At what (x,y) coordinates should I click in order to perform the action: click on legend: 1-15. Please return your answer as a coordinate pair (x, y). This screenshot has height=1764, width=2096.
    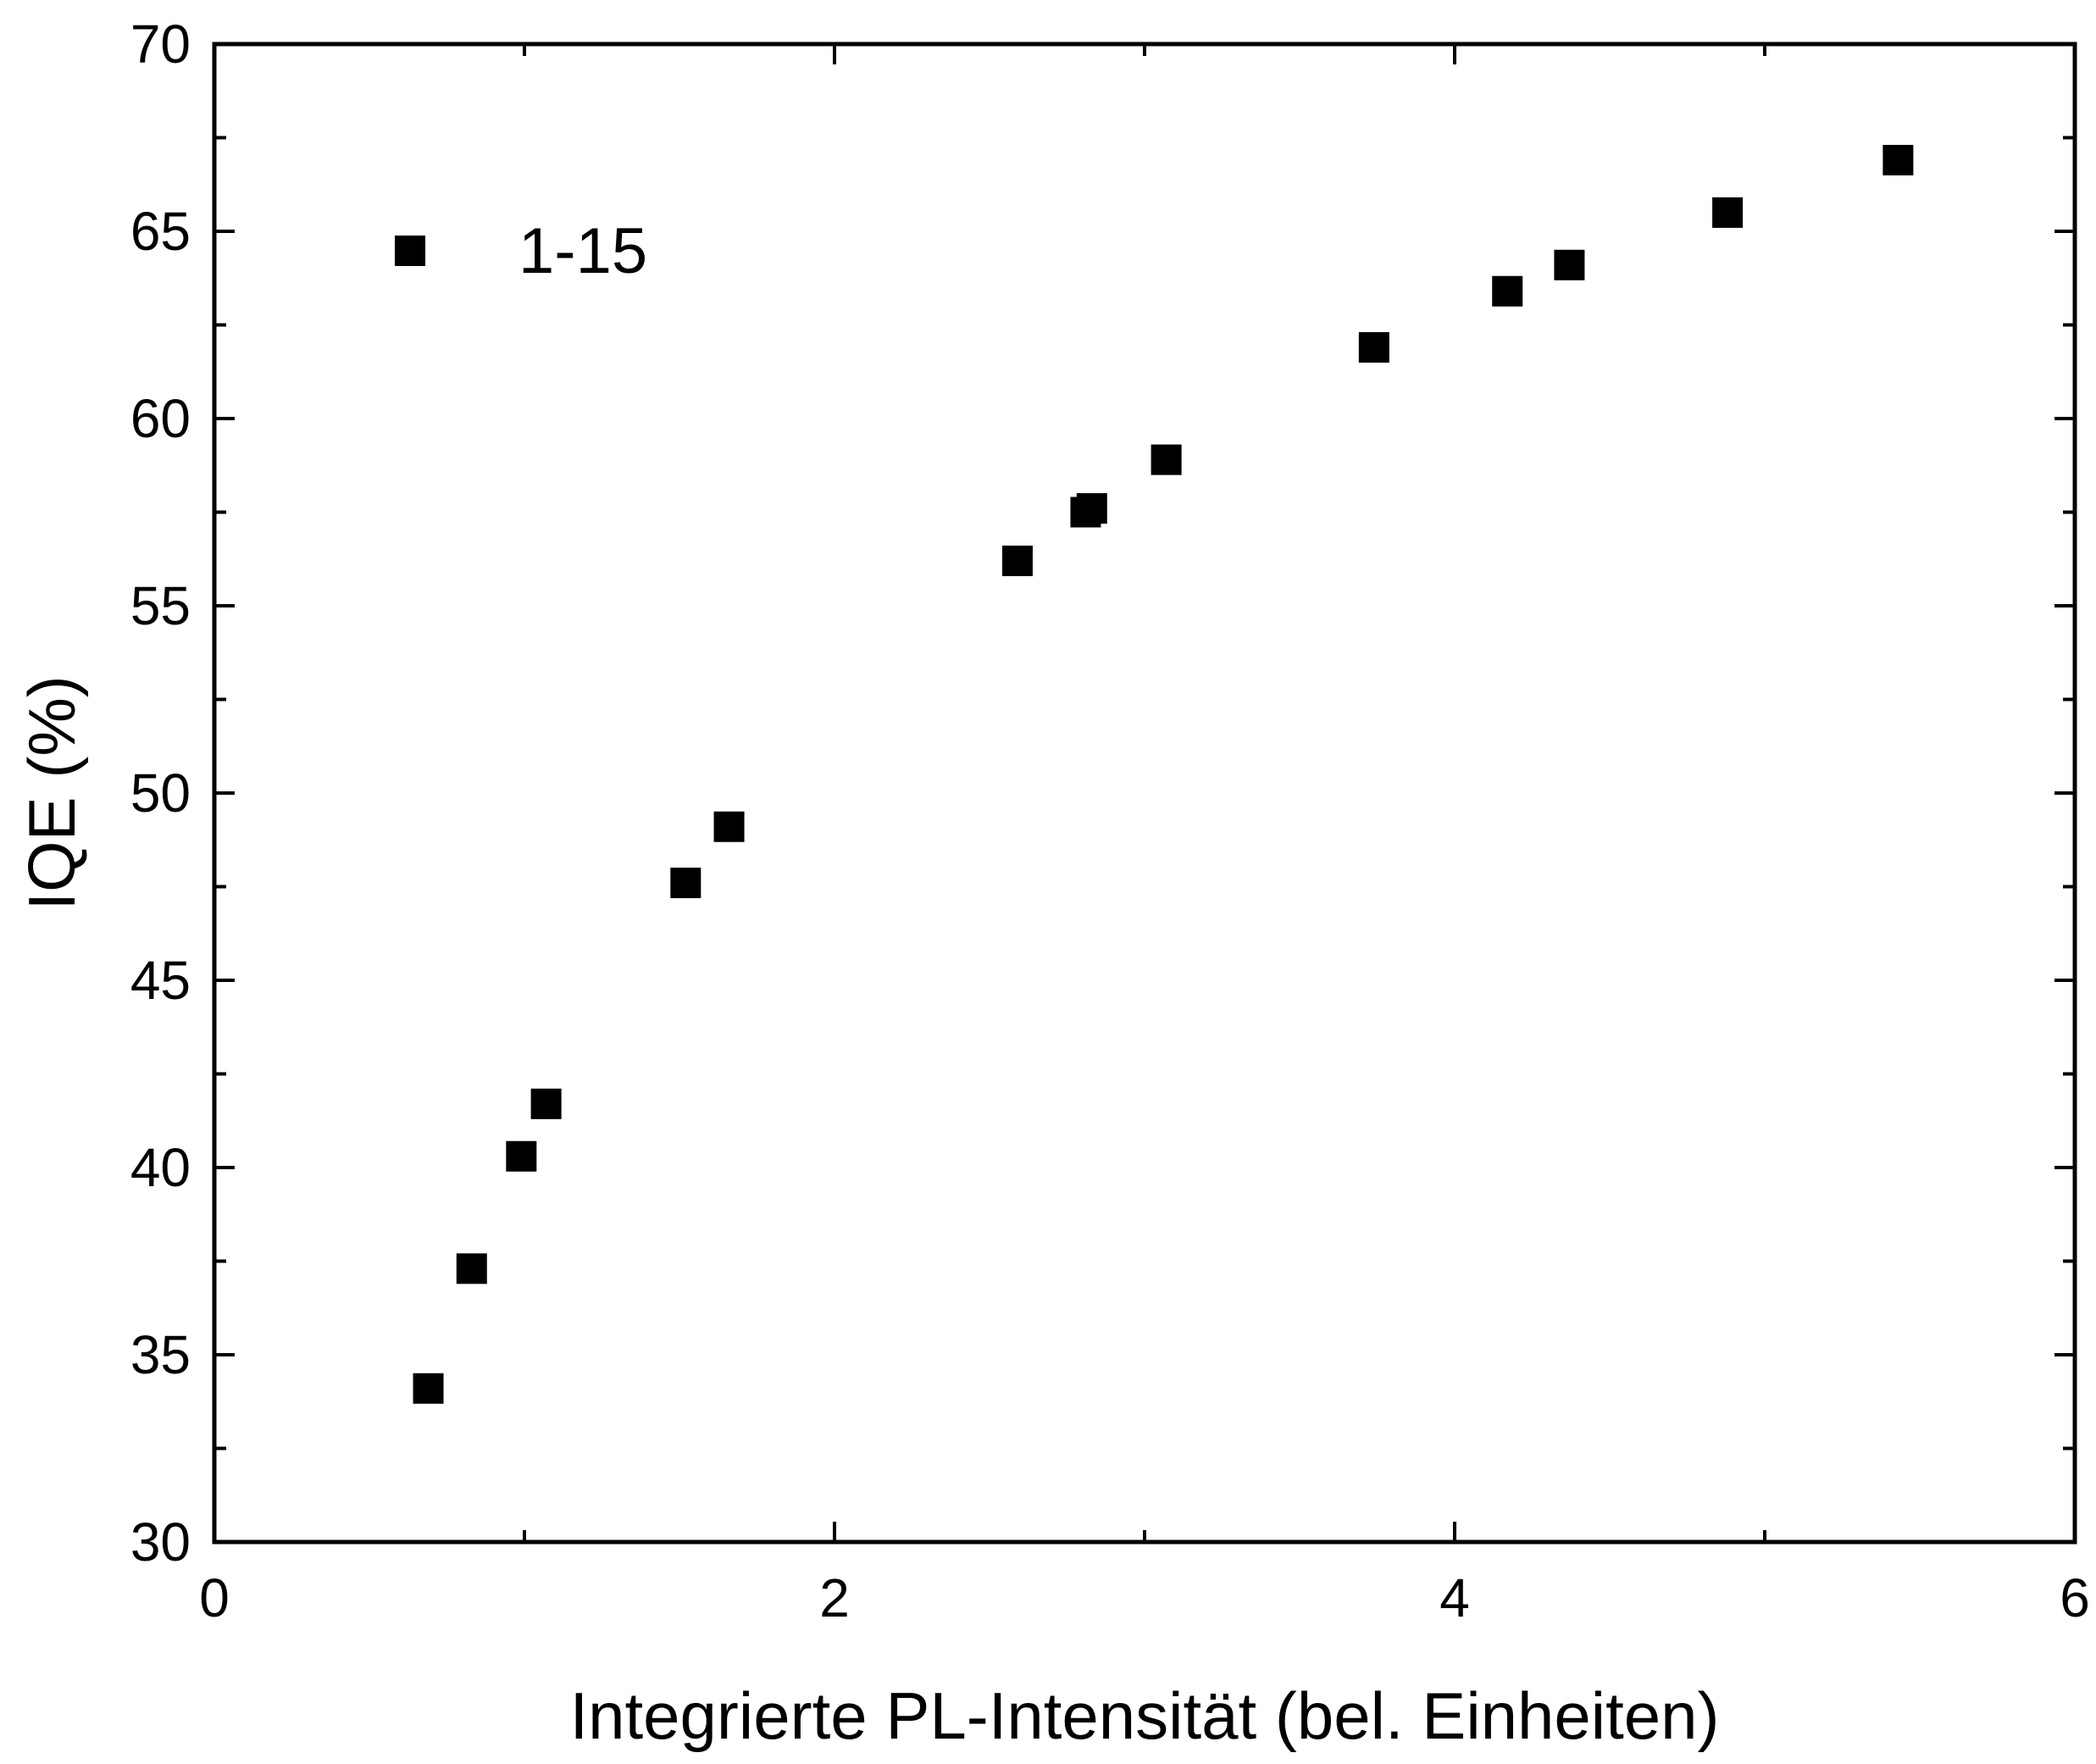
    Looking at the image, I should click on (521, 251).